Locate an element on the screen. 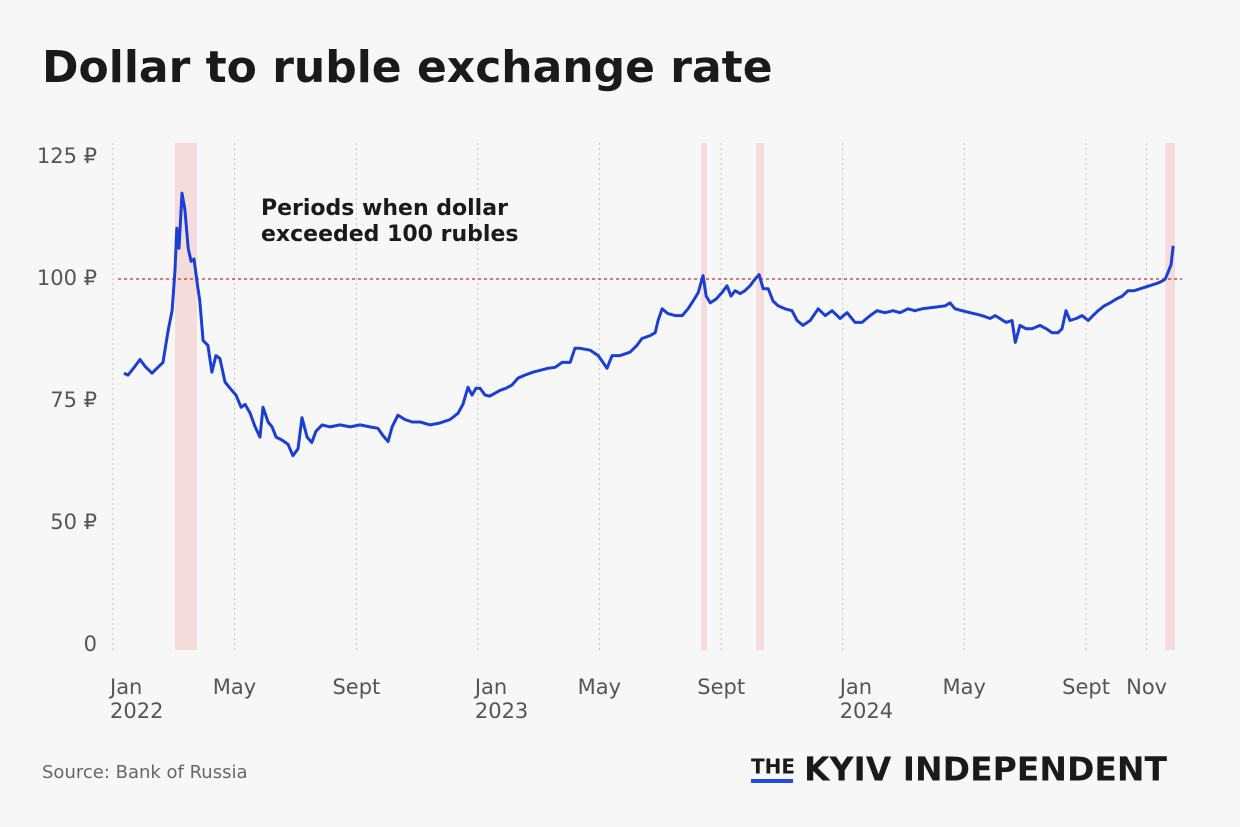 This screenshot has height=827, width=1240. x-tick-label: Jan 2023 is located at coordinates (500, 699).